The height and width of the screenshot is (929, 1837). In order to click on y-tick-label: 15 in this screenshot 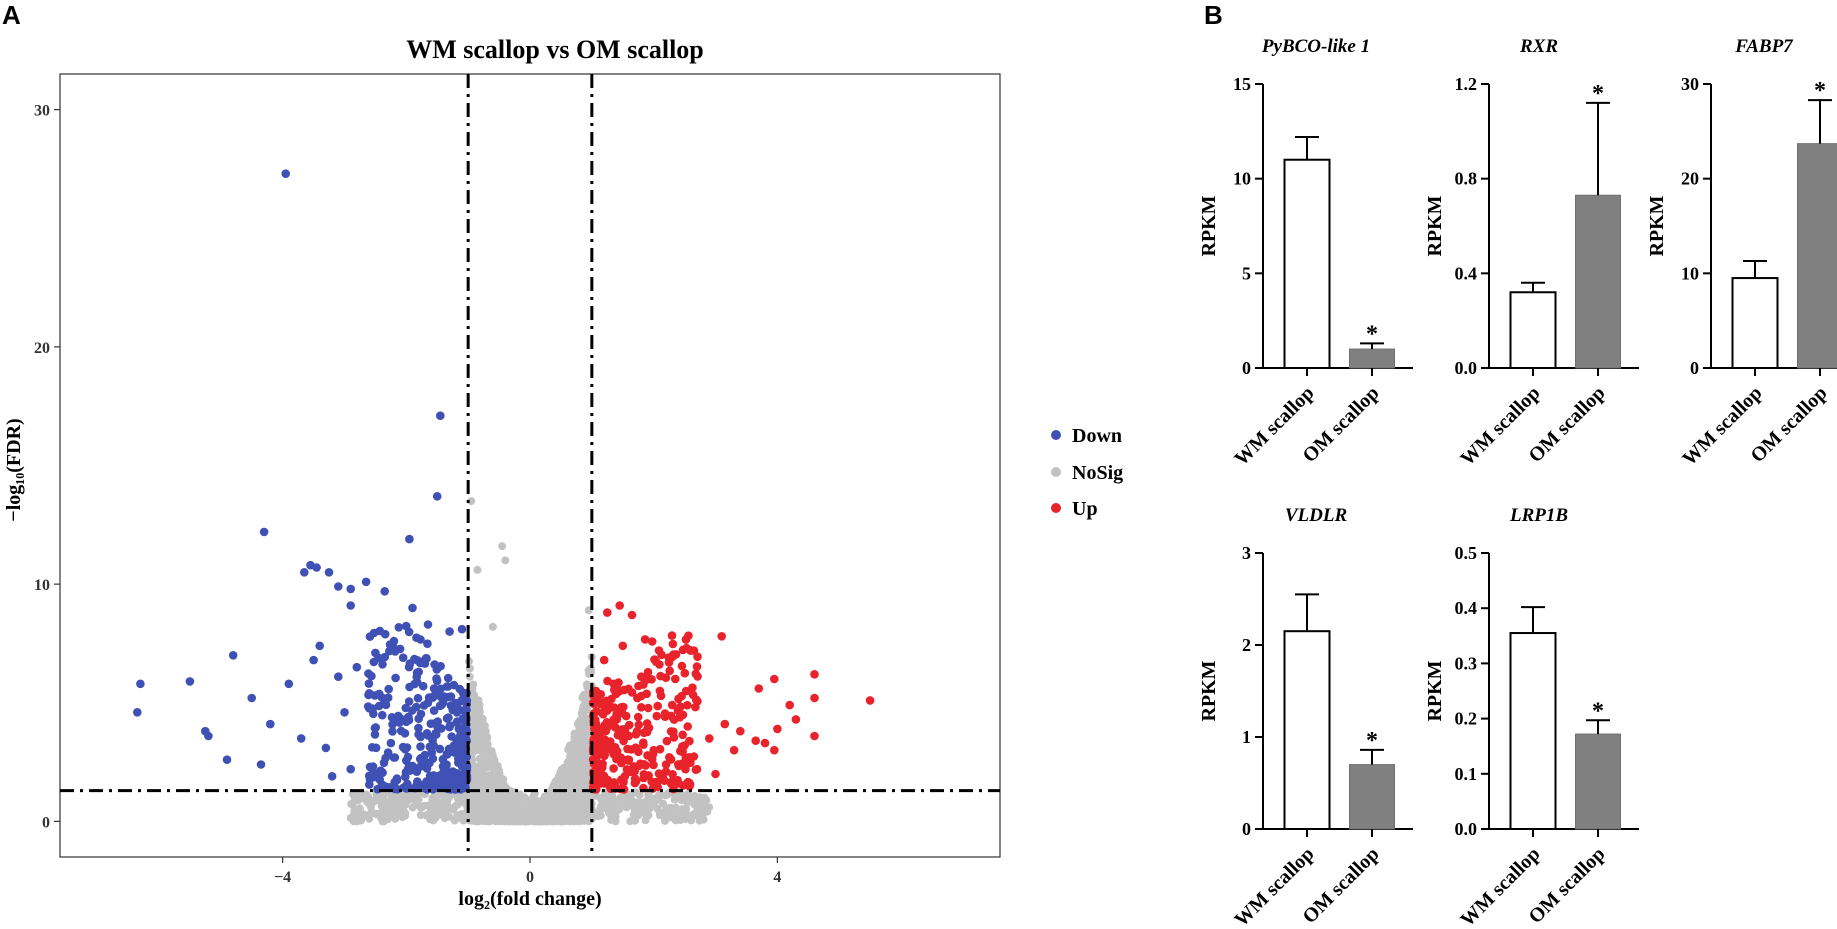, I will do `click(1242, 84)`.